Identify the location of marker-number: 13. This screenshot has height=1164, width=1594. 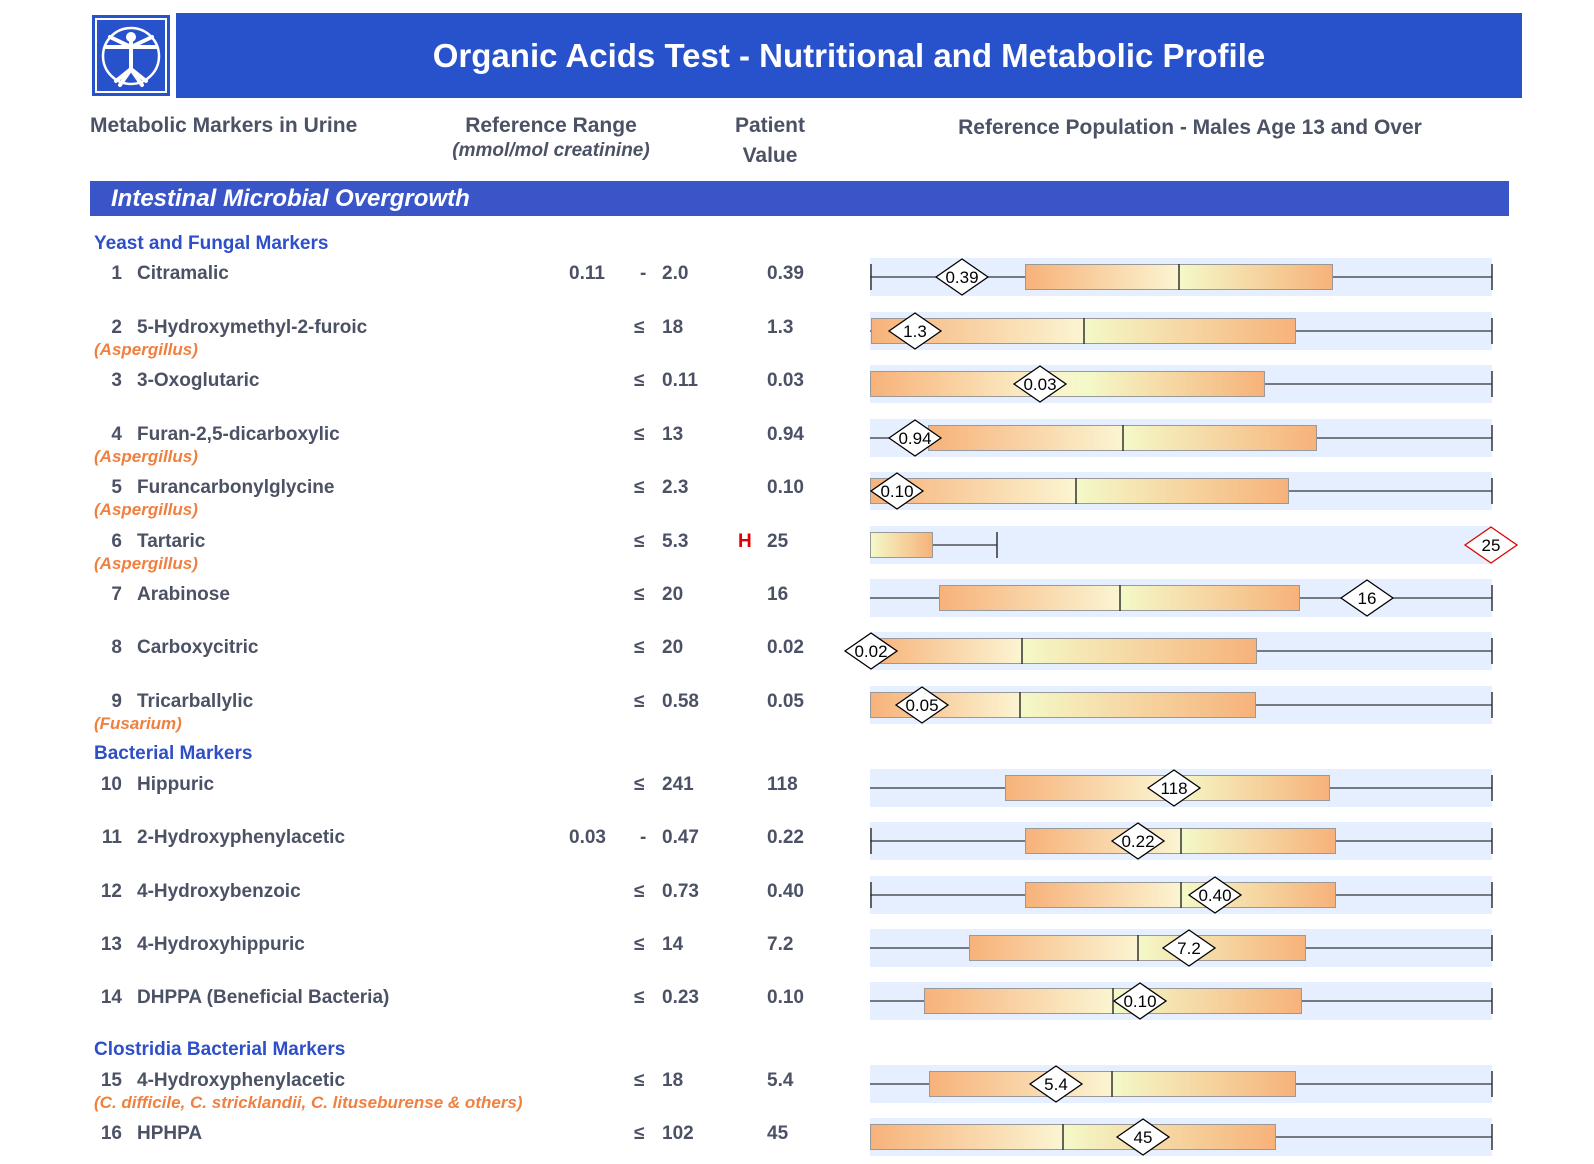
(111, 944).